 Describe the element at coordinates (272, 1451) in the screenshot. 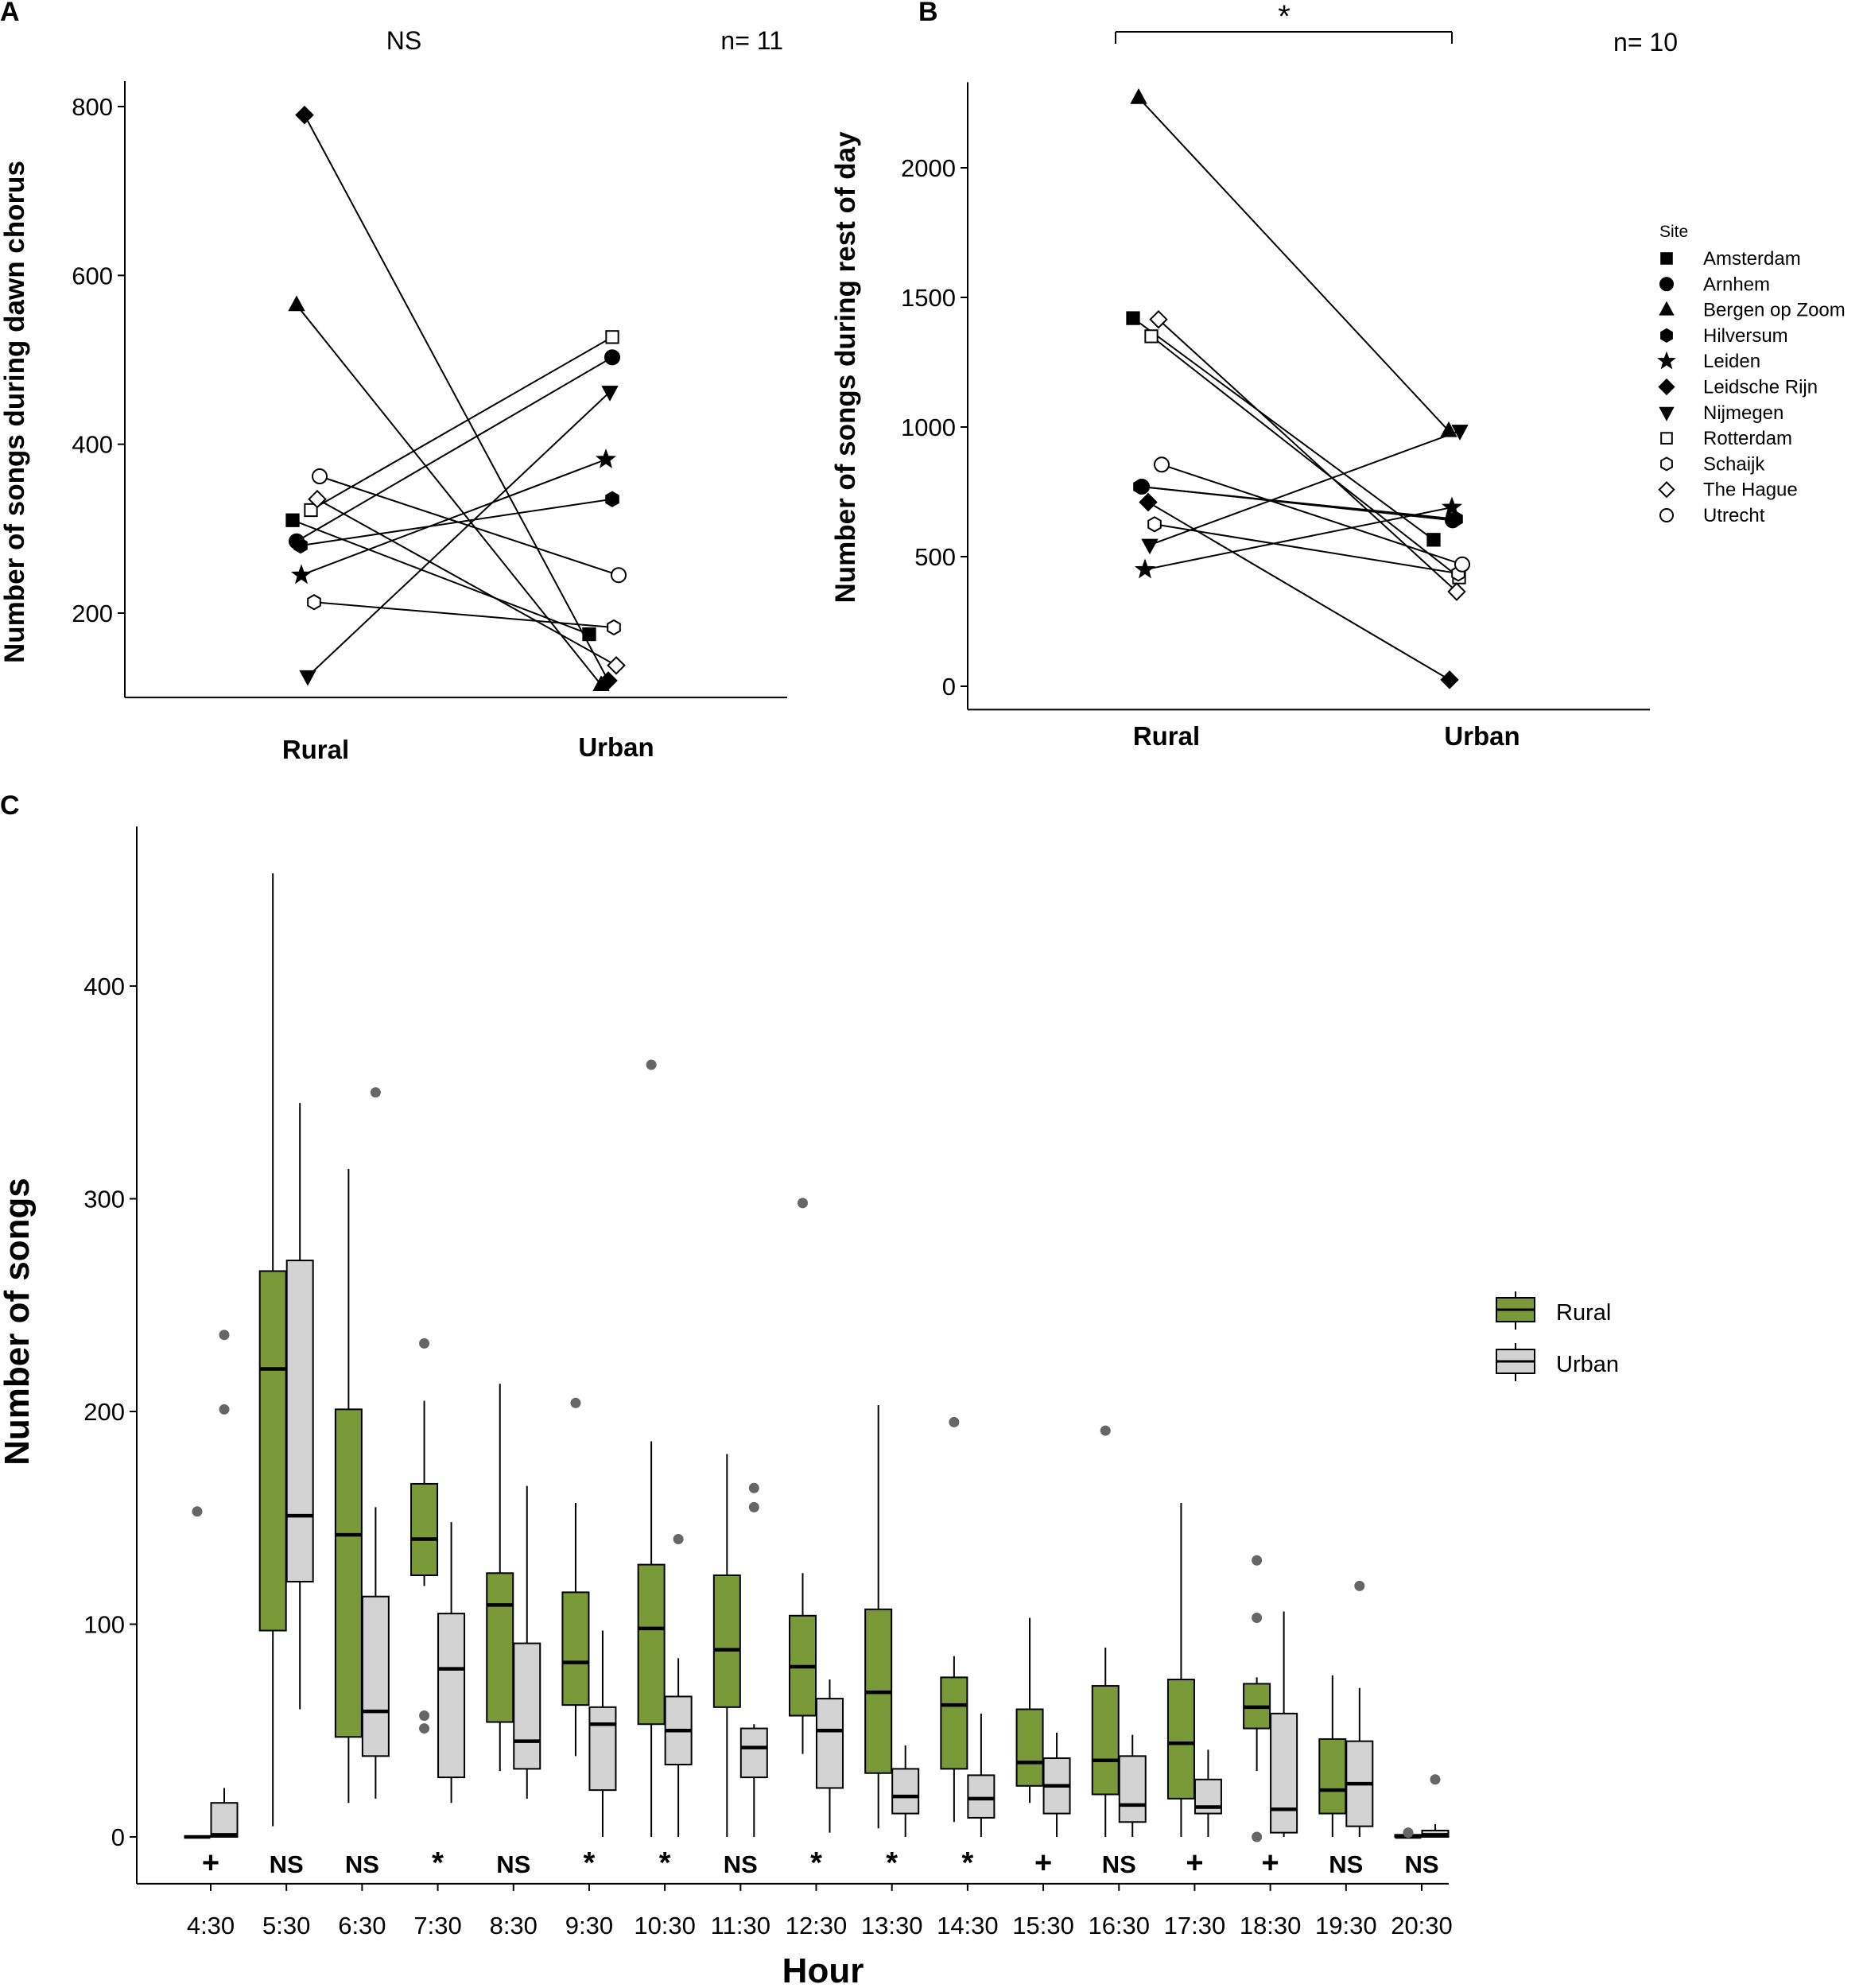

I see `panel-c-rural-5-30-box` at that location.